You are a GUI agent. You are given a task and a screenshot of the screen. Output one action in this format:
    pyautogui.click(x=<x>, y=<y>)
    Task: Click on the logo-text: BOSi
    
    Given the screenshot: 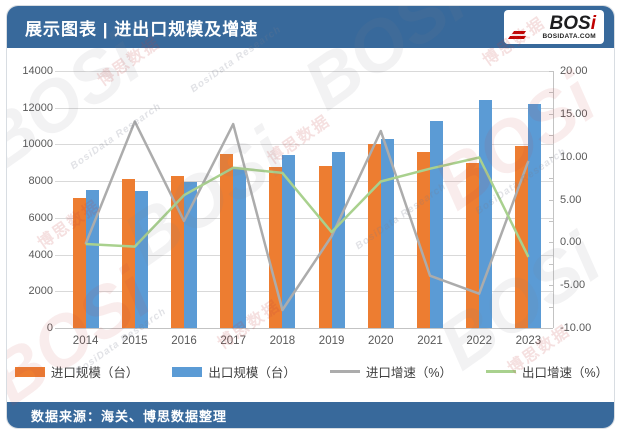 What is the action you would take?
    pyautogui.click(x=572, y=23)
    